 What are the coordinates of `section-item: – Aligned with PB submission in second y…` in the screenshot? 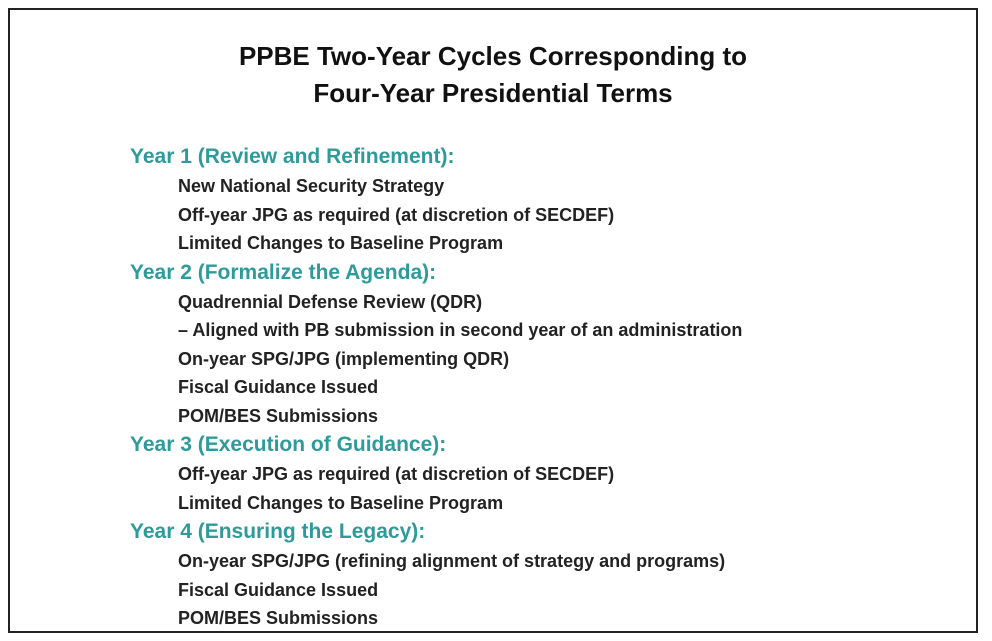 It's located at (460, 330).